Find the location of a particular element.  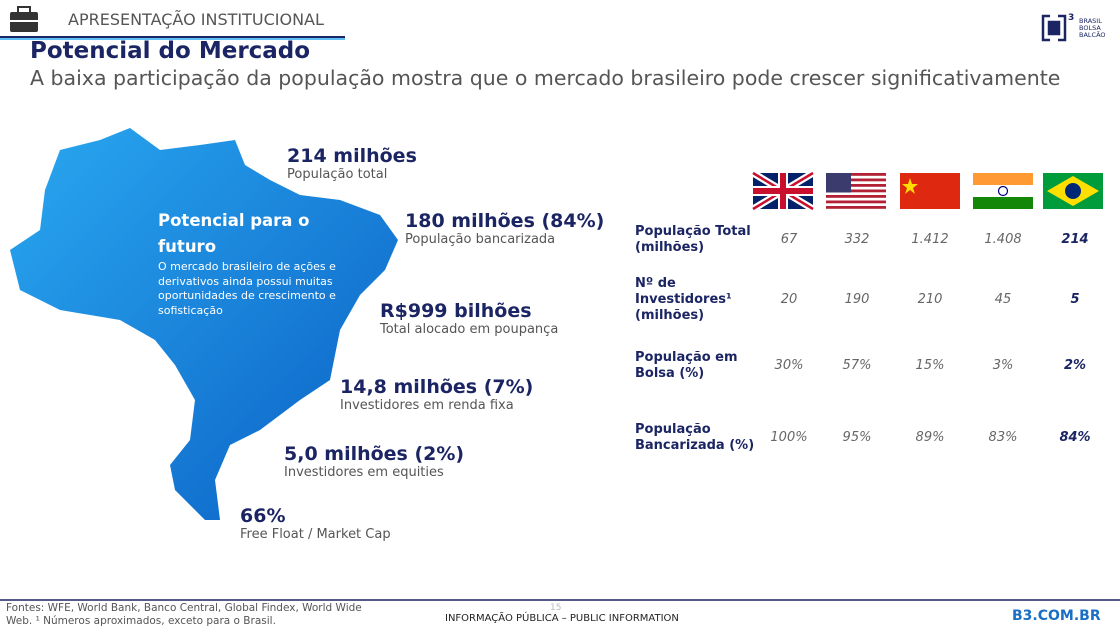

cell-value: 100% is located at coordinates (789, 437).